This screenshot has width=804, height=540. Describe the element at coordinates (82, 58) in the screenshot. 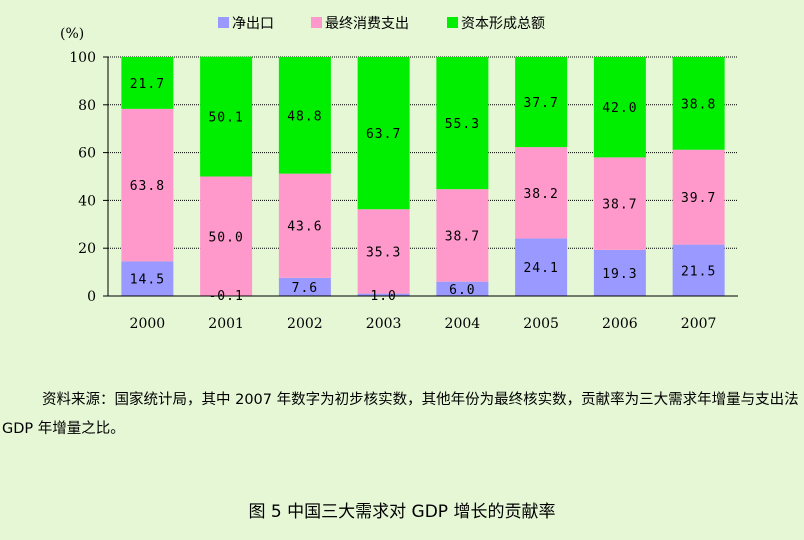

I see `y-tick-label: 100` at that location.